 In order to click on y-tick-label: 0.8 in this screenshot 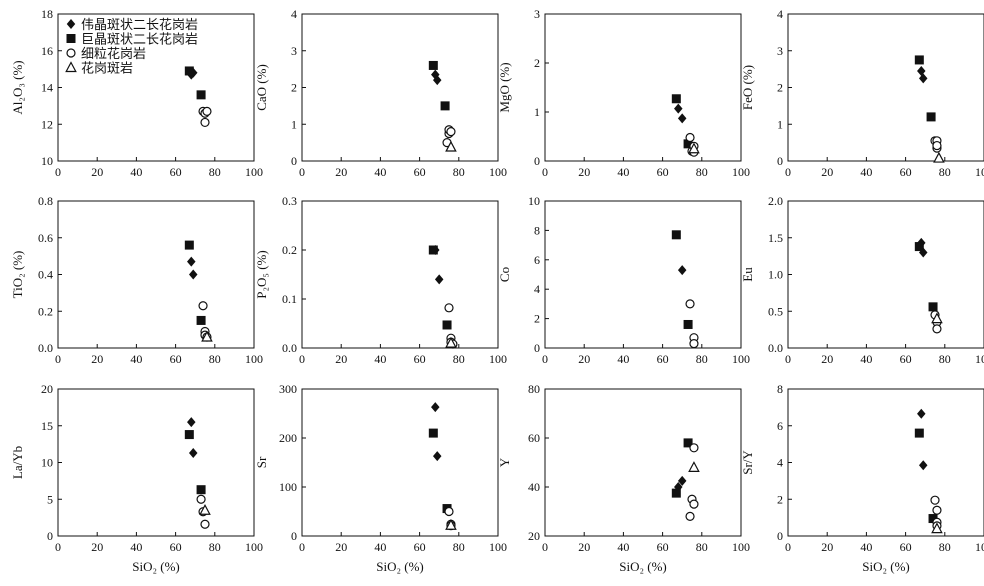, I will do `click(45, 201)`.